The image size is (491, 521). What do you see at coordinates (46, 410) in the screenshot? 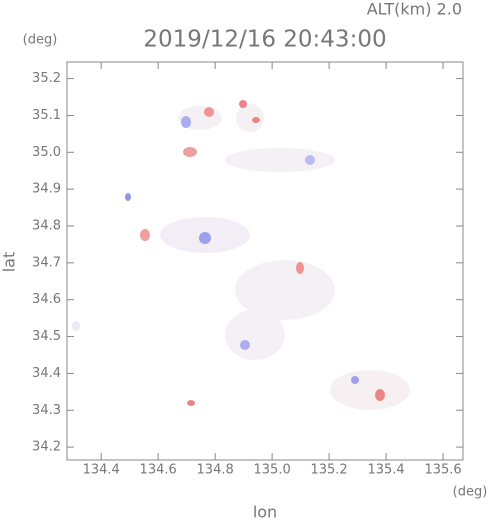
I see `y-tick-label: 34.3` at bounding box center [46, 410].